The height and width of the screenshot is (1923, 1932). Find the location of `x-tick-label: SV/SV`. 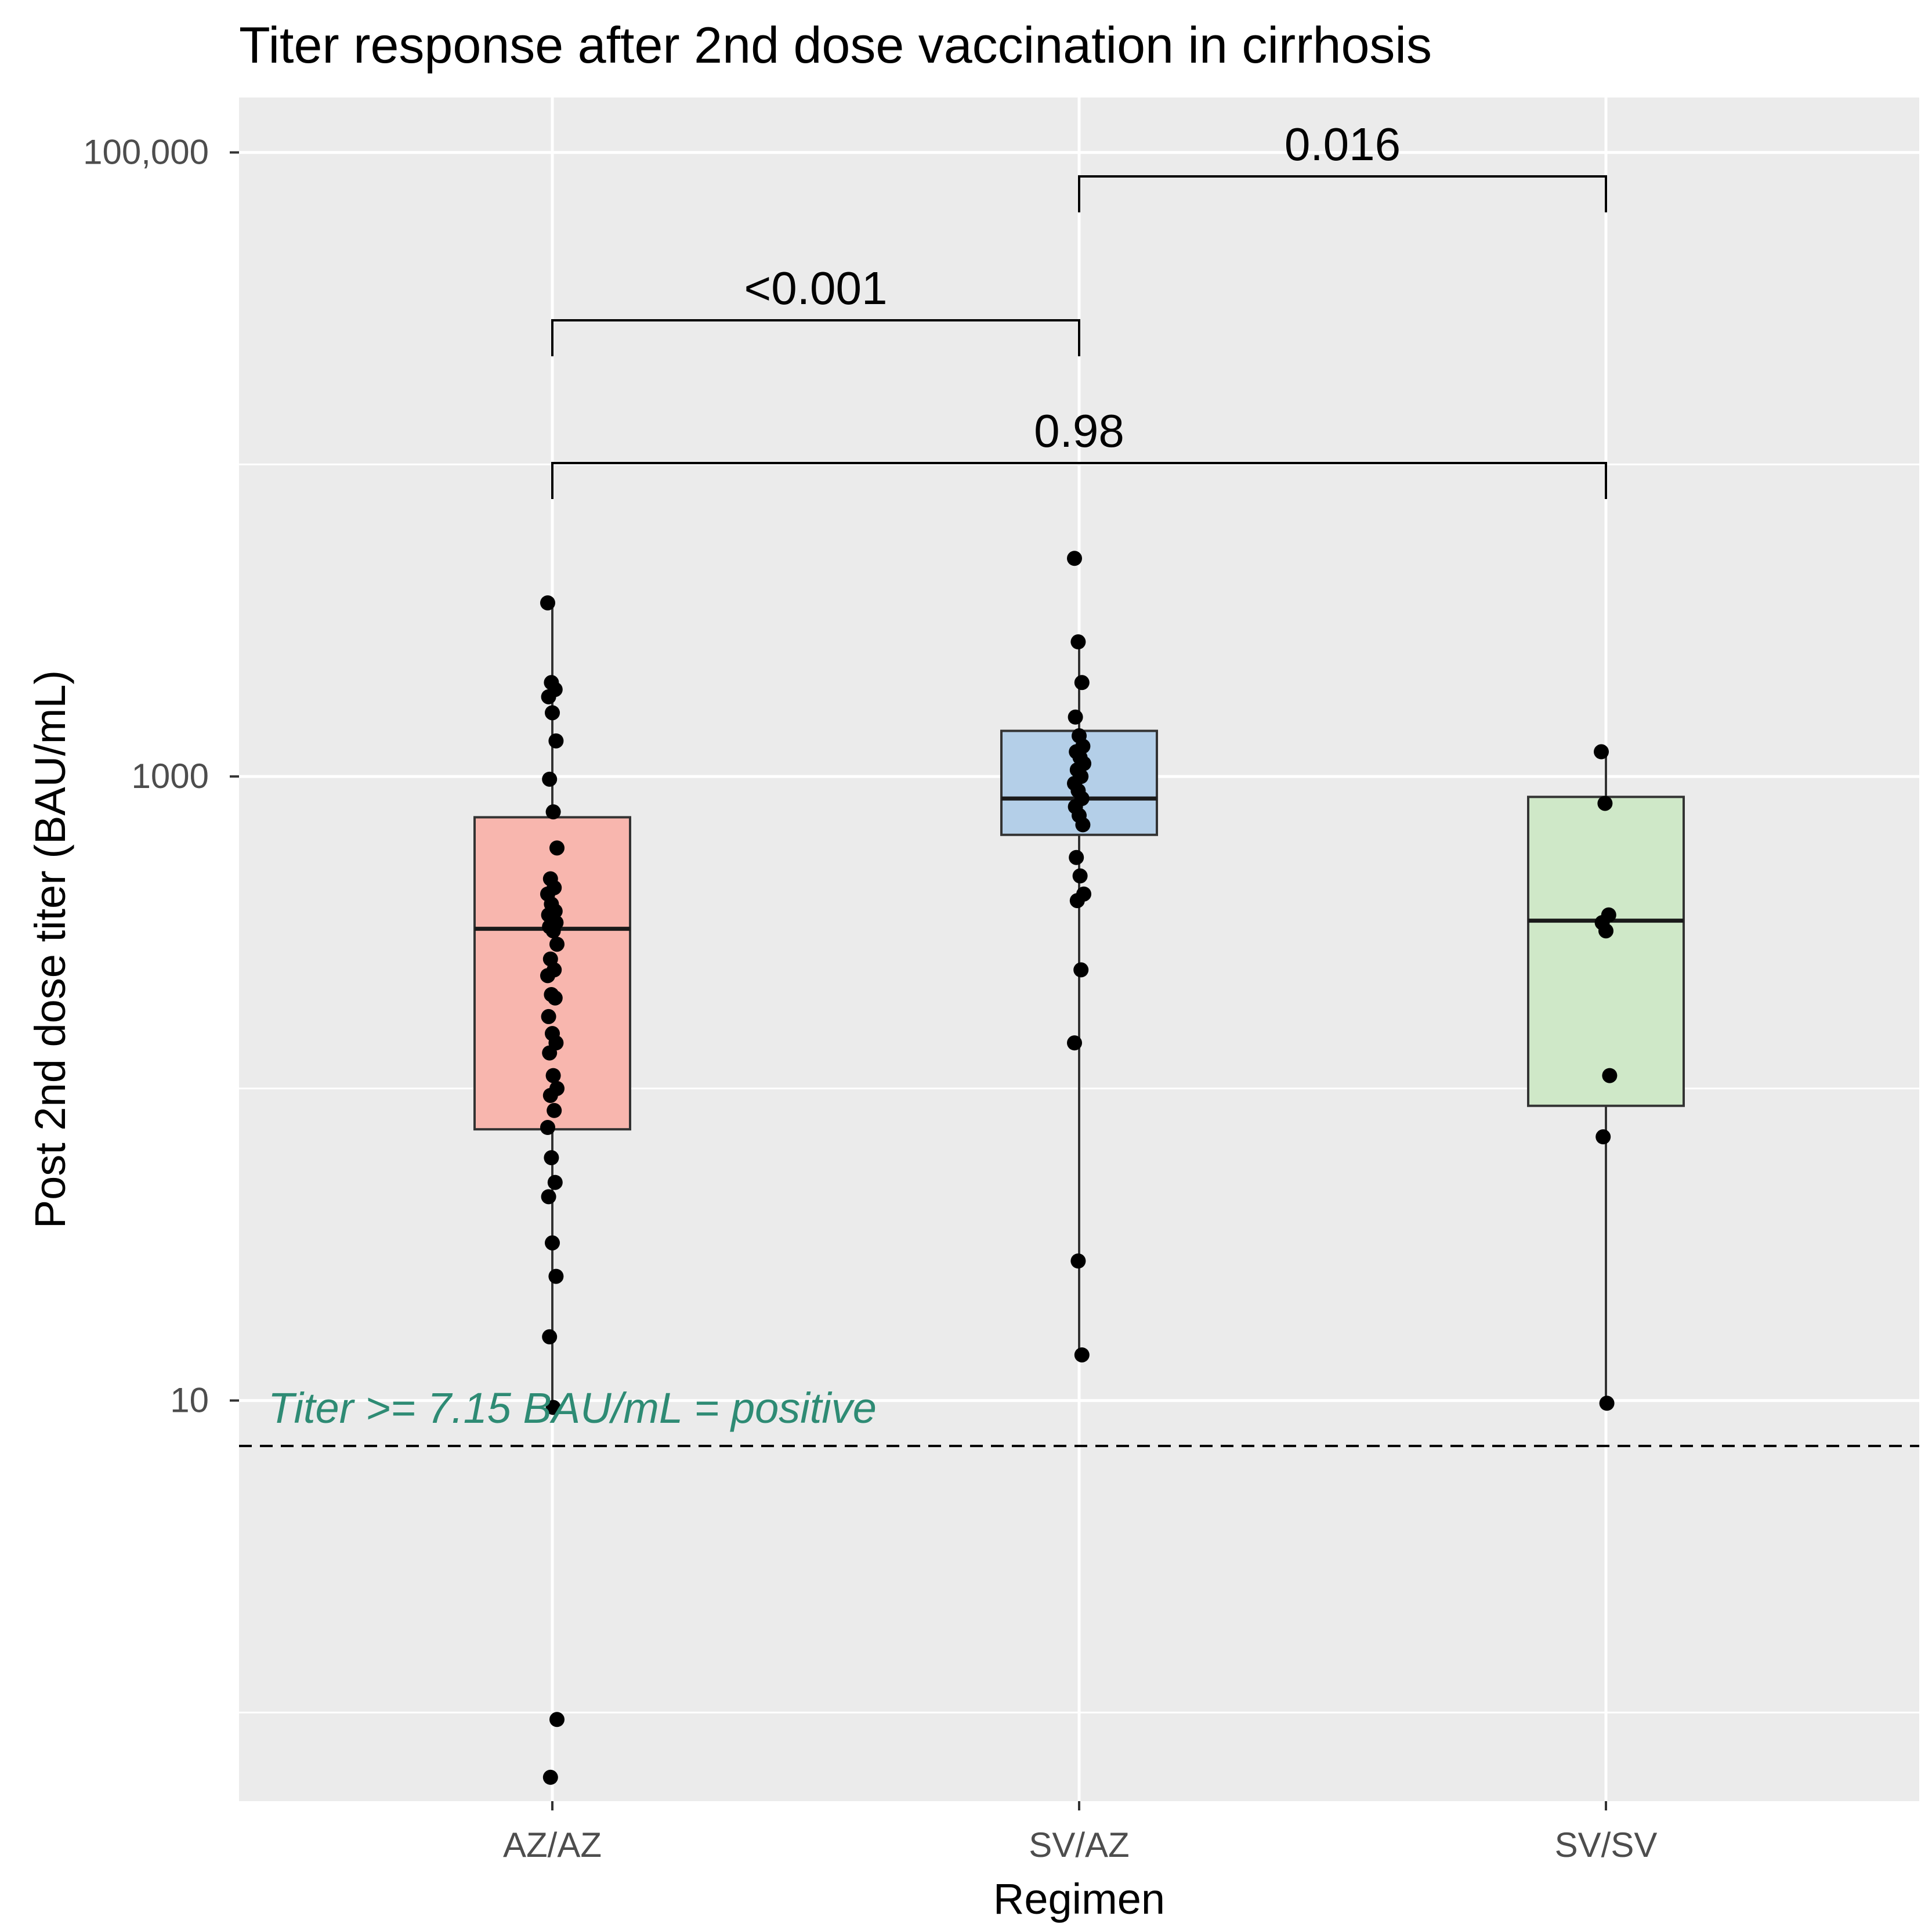

x-tick-label: SV/SV is located at coordinates (1606, 1845).